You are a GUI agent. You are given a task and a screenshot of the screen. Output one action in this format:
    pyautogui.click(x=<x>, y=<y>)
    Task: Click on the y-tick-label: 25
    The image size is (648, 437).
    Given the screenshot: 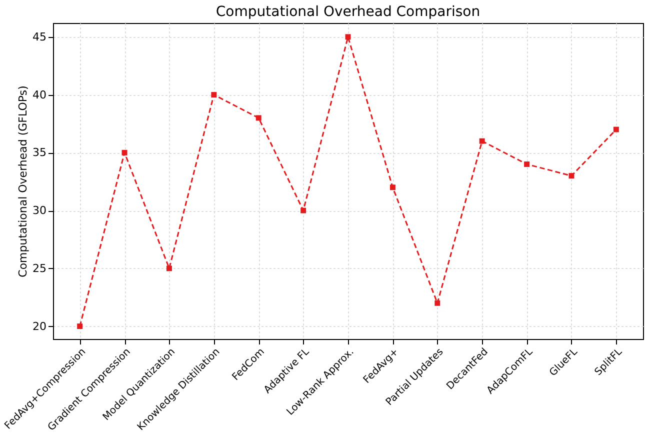 What is the action you would take?
    pyautogui.click(x=39, y=268)
    